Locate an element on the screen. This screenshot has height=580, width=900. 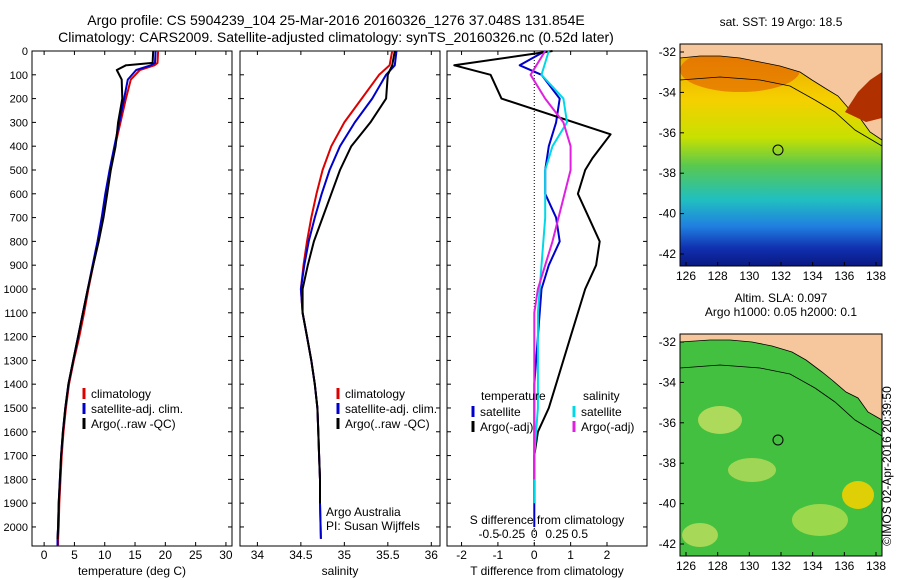
temp-legend-label: Argo(-adj) is located at coordinates (506, 427).